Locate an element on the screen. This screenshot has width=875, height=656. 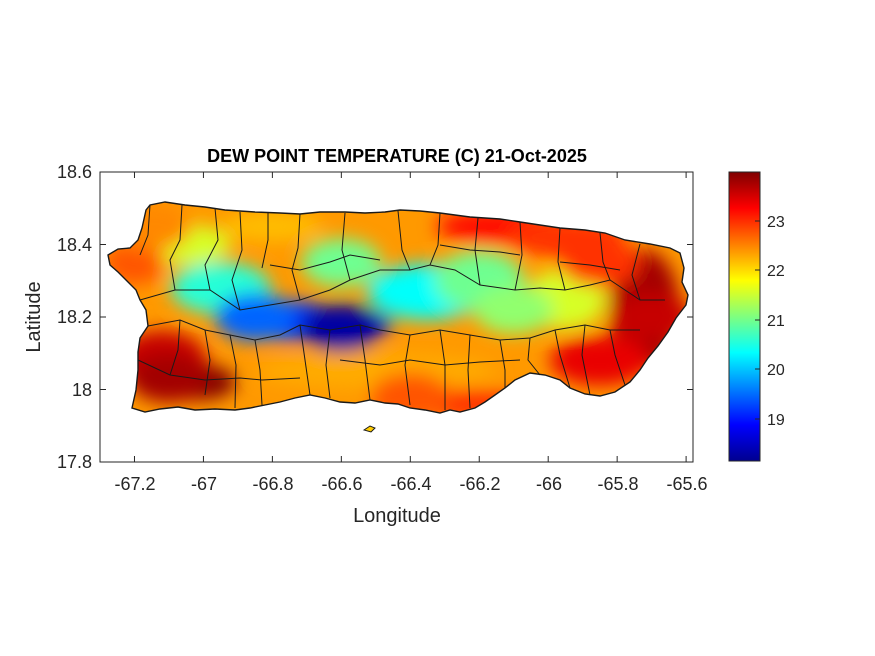
y-axis-label: Latitude is located at coordinates (34, 316).